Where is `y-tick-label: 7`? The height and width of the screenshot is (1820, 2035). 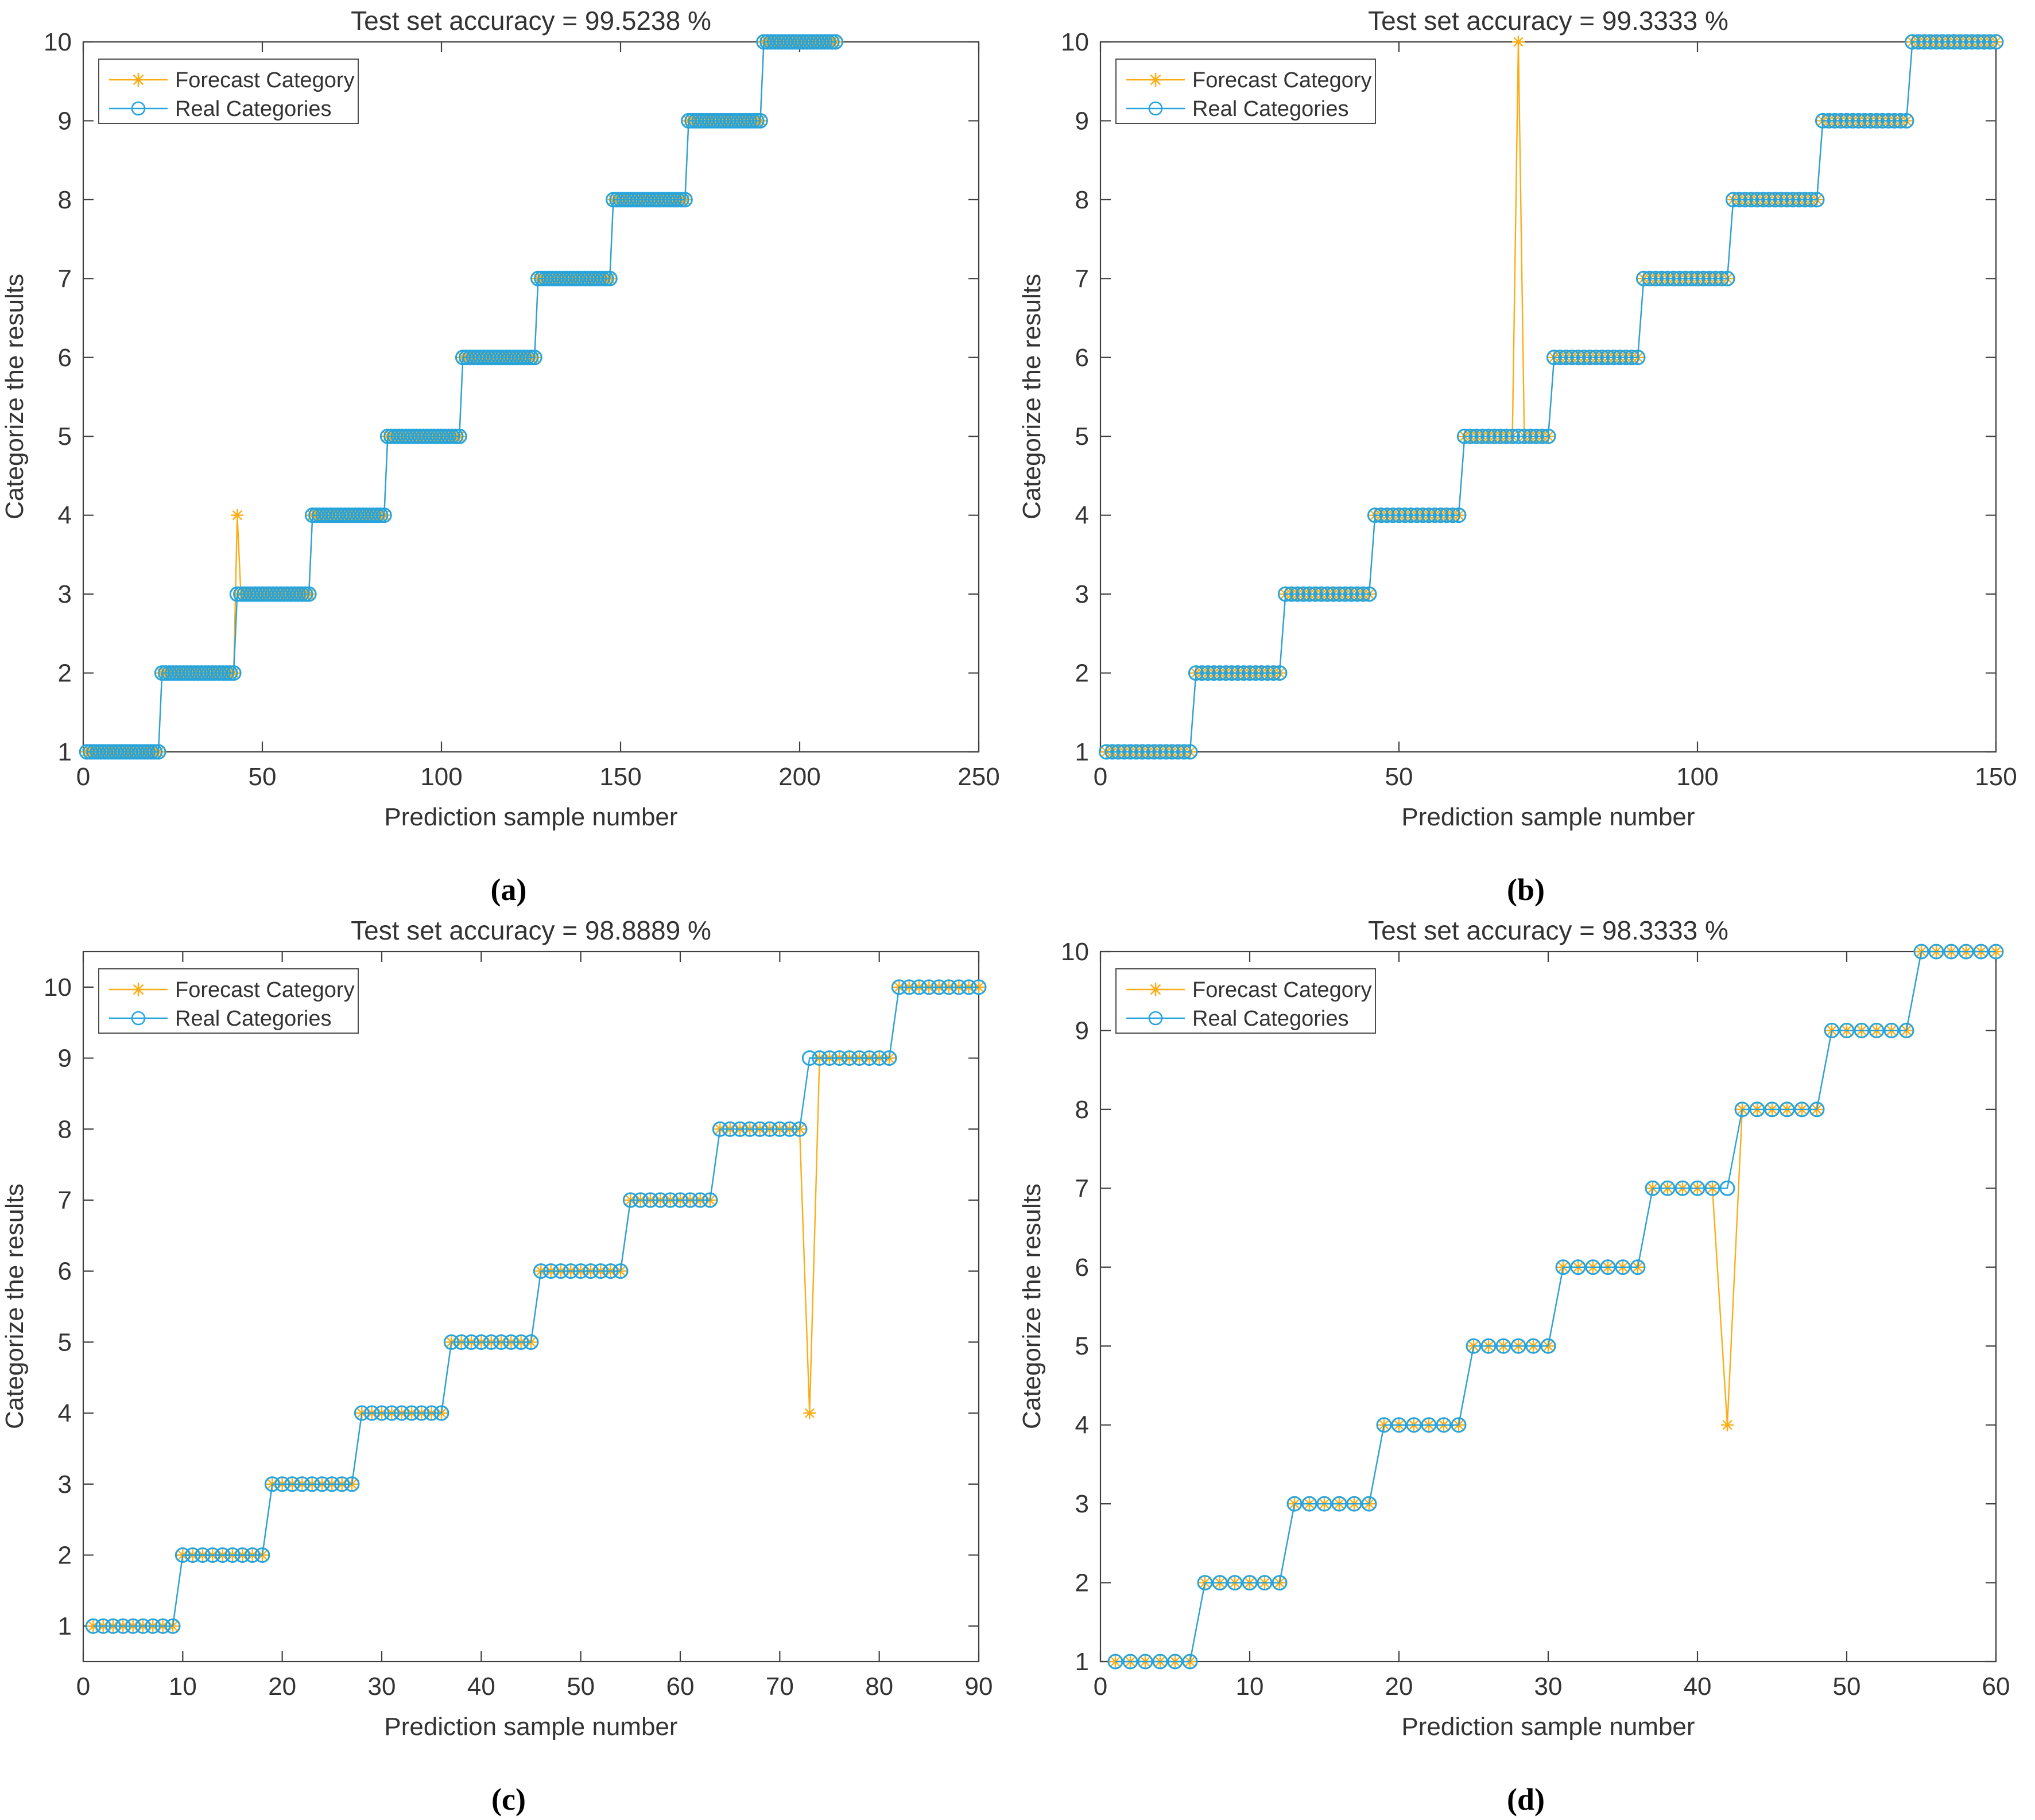 y-tick-label: 7 is located at coordinates (65, 279).